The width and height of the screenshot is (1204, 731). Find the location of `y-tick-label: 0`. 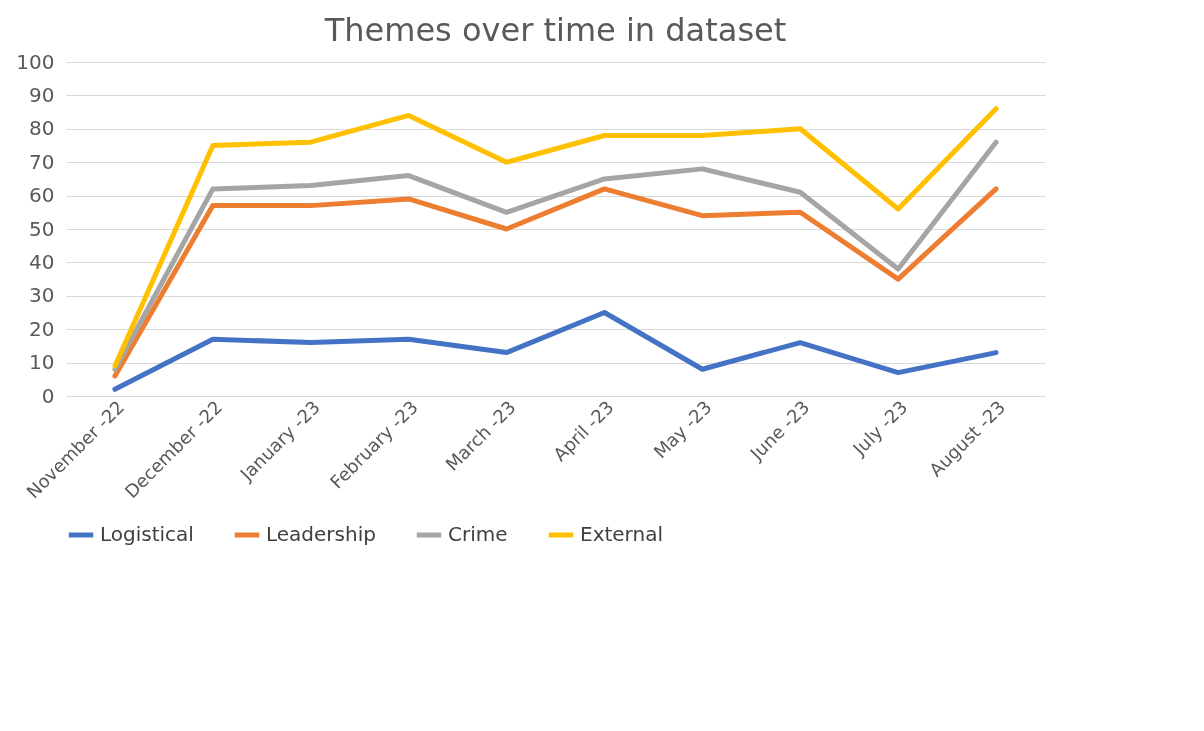

y-tick-label: 0 is located at coordinates (48, 395).